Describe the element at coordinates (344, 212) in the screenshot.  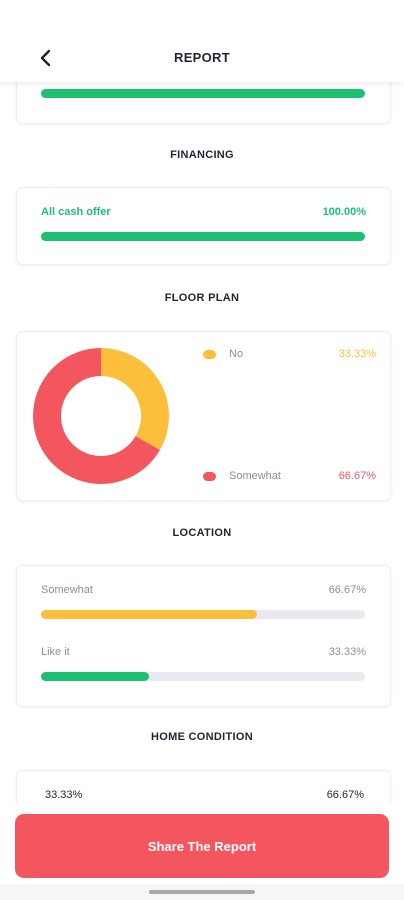
I see `financing-value: 100.00%` at that location.